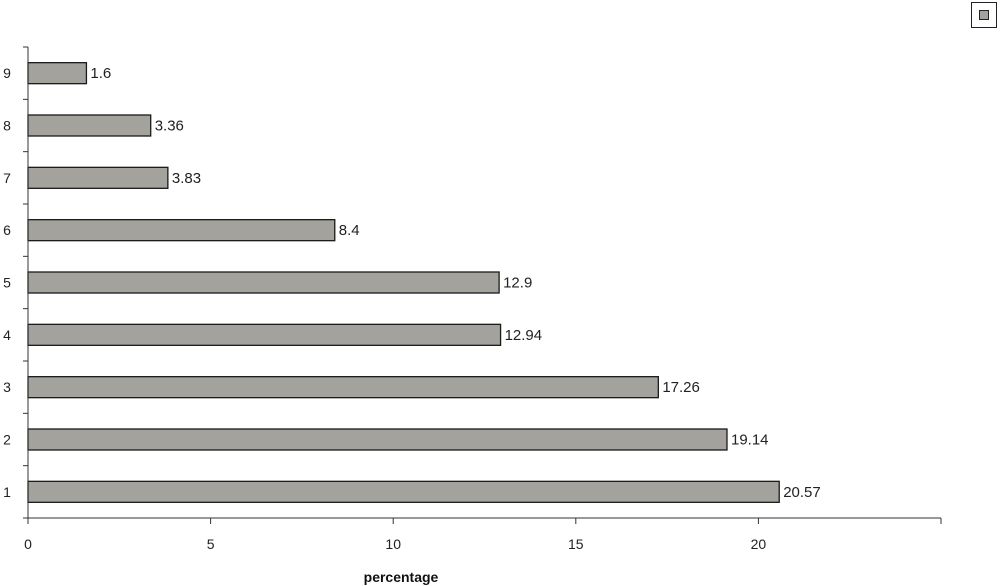  What do you see at coordinates (802, 492) in the screenshot?
I see `value-label-1: 20.57` at bounding box center [802, 492].